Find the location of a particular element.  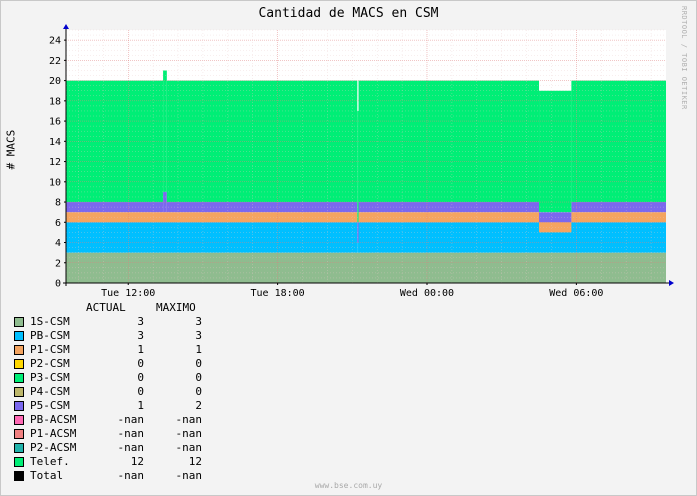

y-tick-label-22: 22 is located at coordinates (55, 61).